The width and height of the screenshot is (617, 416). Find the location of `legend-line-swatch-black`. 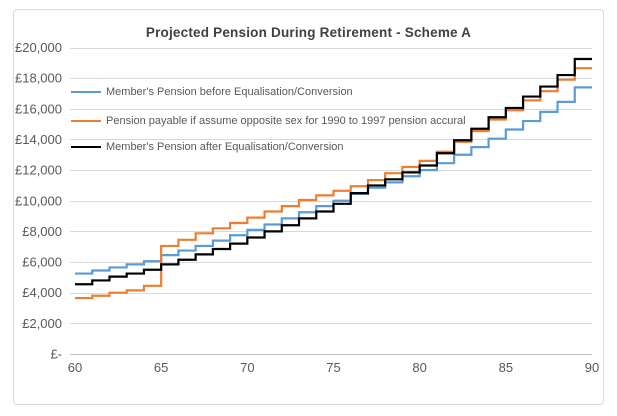

legend-line-swatch-black is located at coordinates (86, 147).